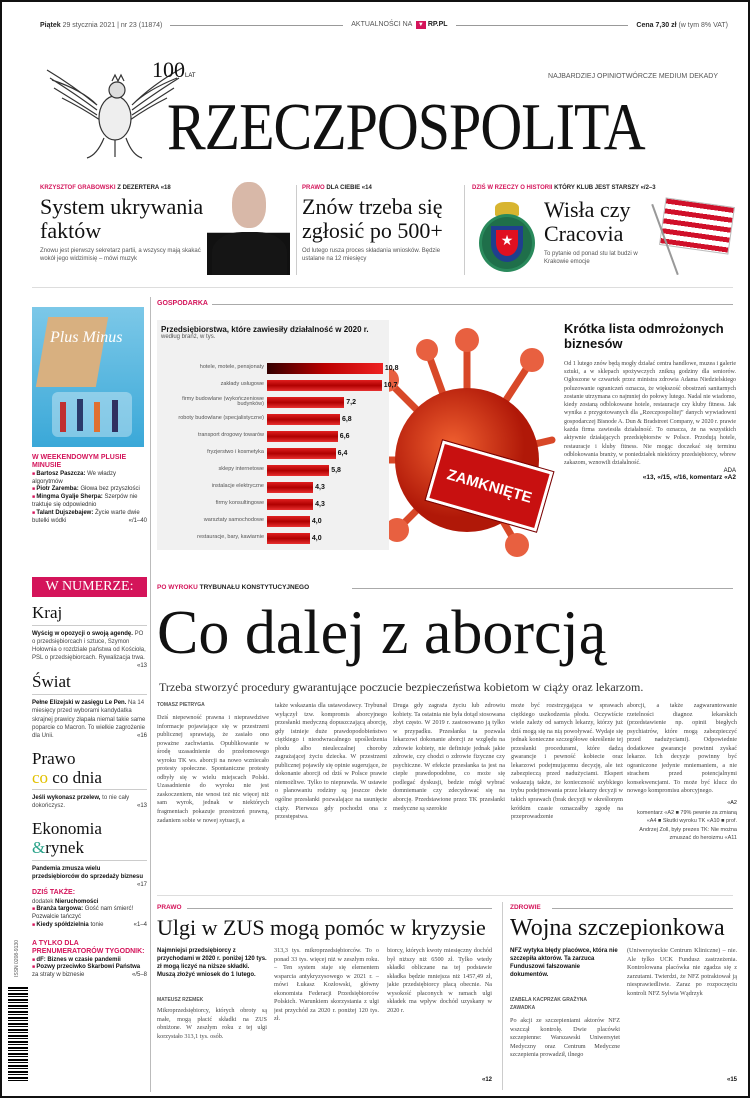  I want to click on rp-link: RP.PL, so click(437, 24).